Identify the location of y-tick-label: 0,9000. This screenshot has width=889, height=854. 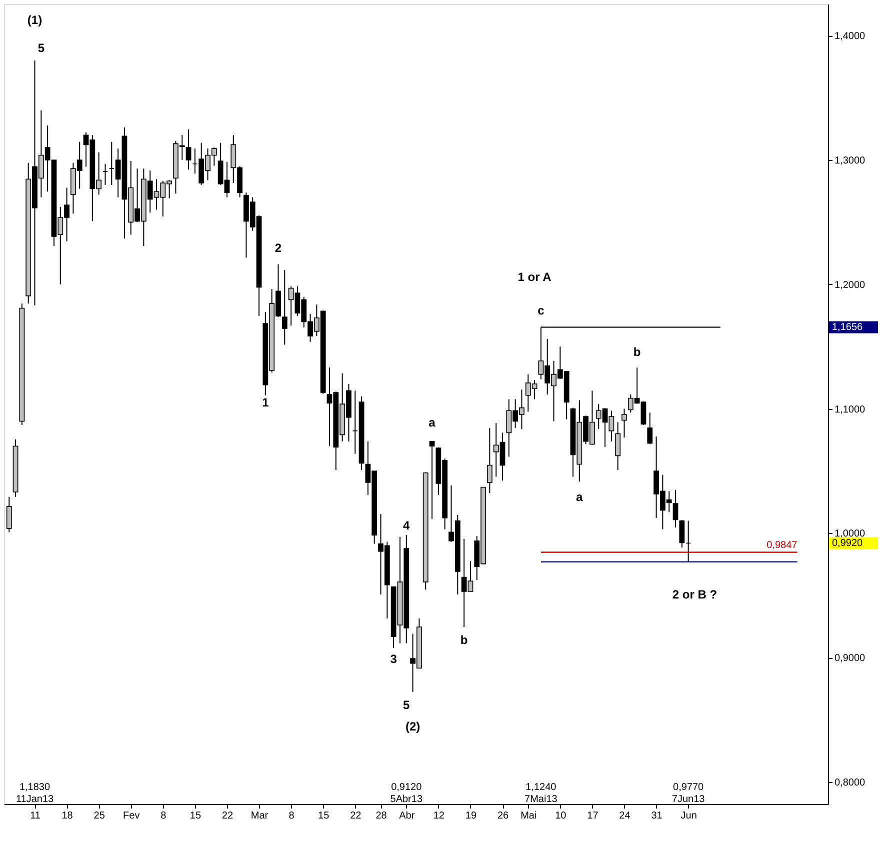
(850, 658).